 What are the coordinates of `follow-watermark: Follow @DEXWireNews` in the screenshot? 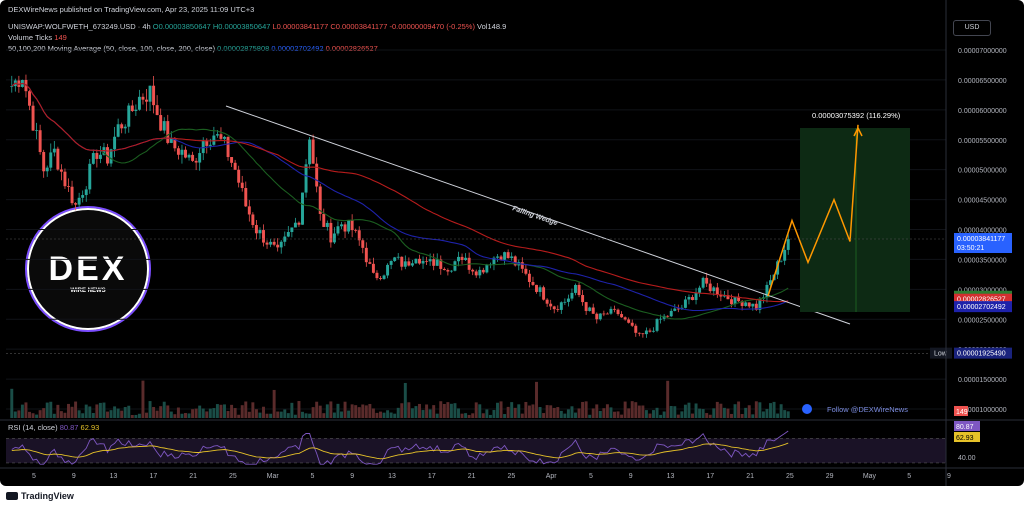 It's located at (855, 409).